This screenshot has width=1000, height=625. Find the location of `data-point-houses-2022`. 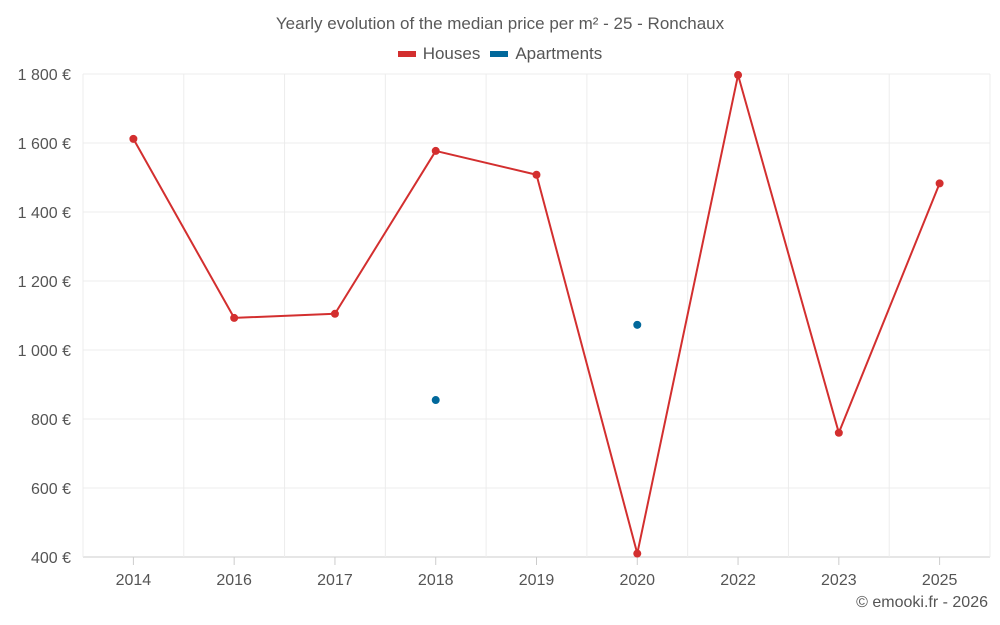

data-point-houses-2022 is located at coordinates (738, 75).